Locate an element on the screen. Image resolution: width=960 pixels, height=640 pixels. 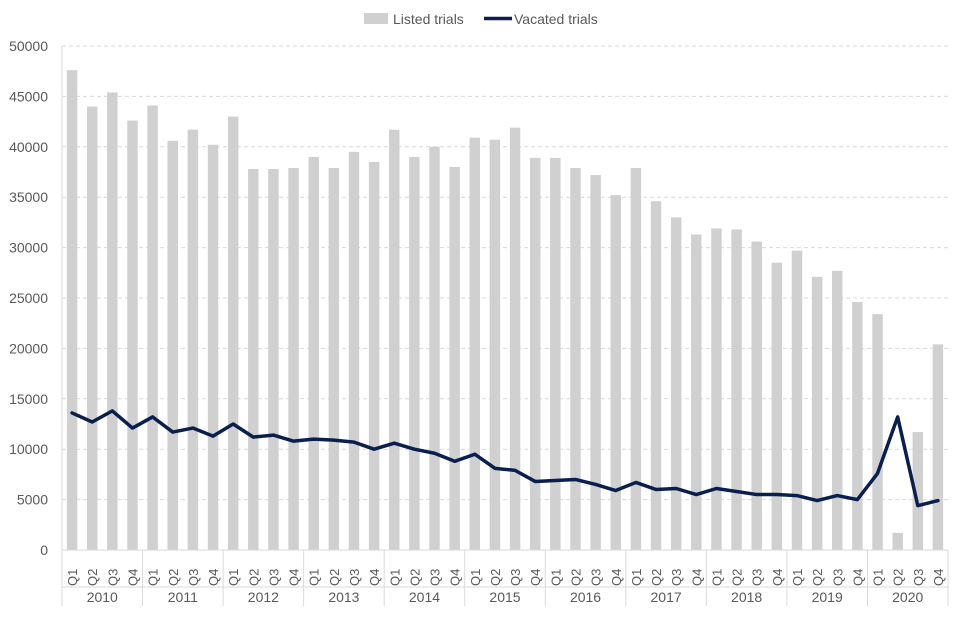
y-tick-label: 40000 is located at coordinates (28, 147).